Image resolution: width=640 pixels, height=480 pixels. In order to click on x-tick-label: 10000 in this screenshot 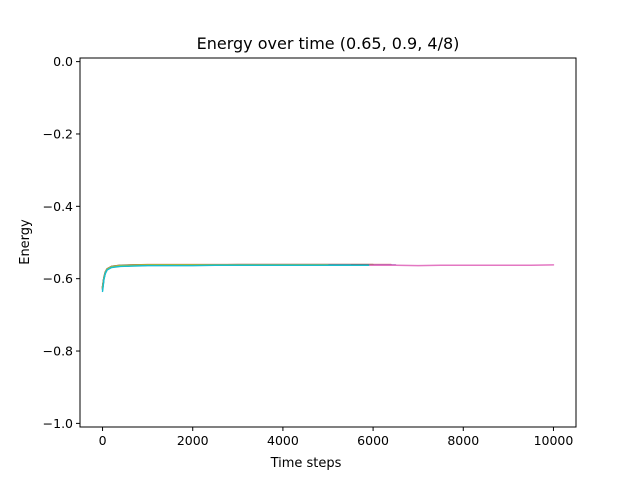, I will do `click(554, 440)`.